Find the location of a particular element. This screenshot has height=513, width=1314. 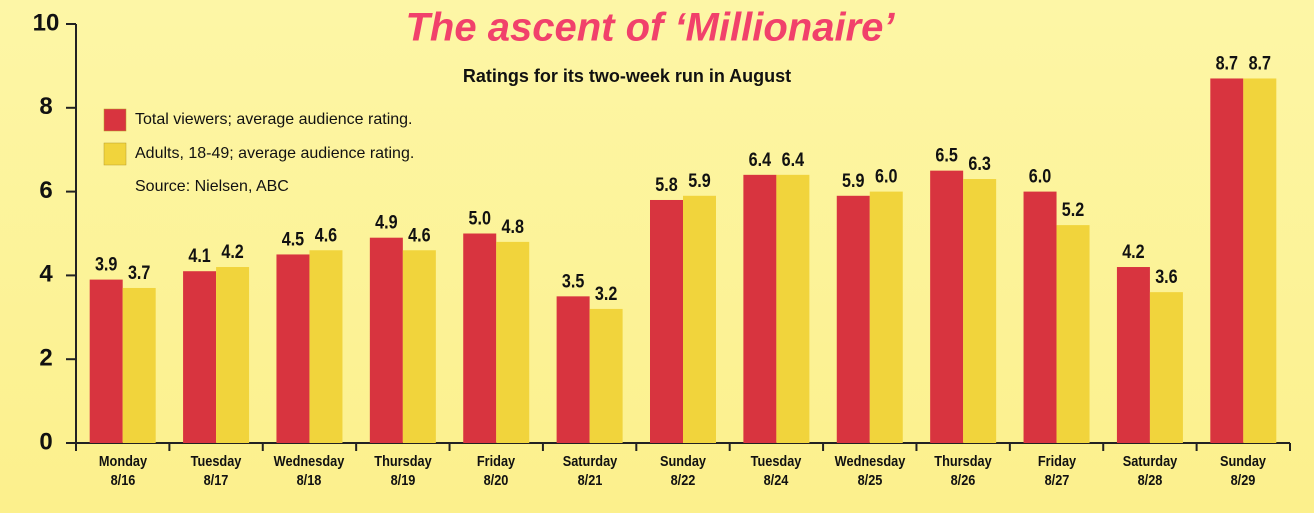

x-tick-label: Saturday 8/28 is located at coordinates (1150, 471).